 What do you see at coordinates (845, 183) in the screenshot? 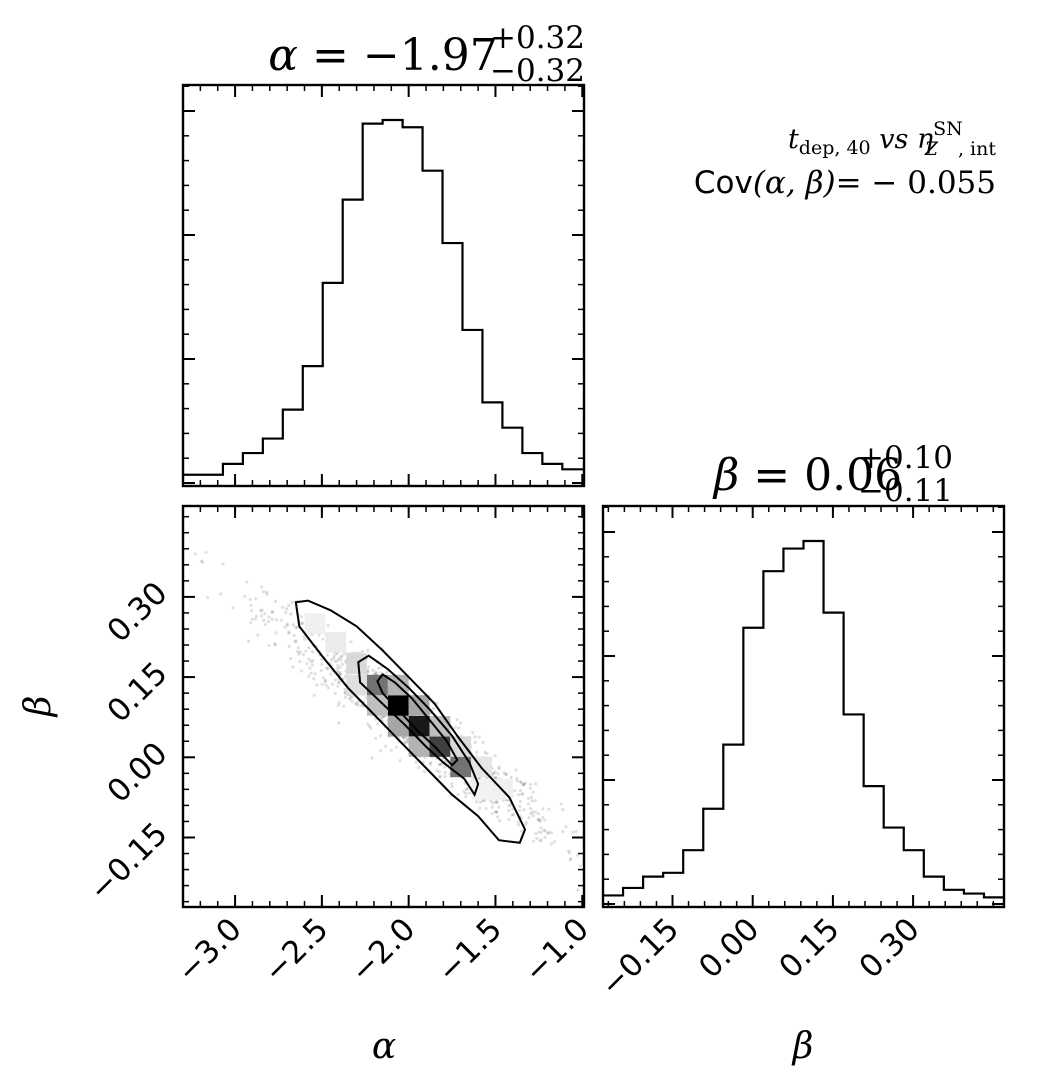
I see `annotation-line2: Cov(α, β)= − 0.055` at bounding box center [845, 183].